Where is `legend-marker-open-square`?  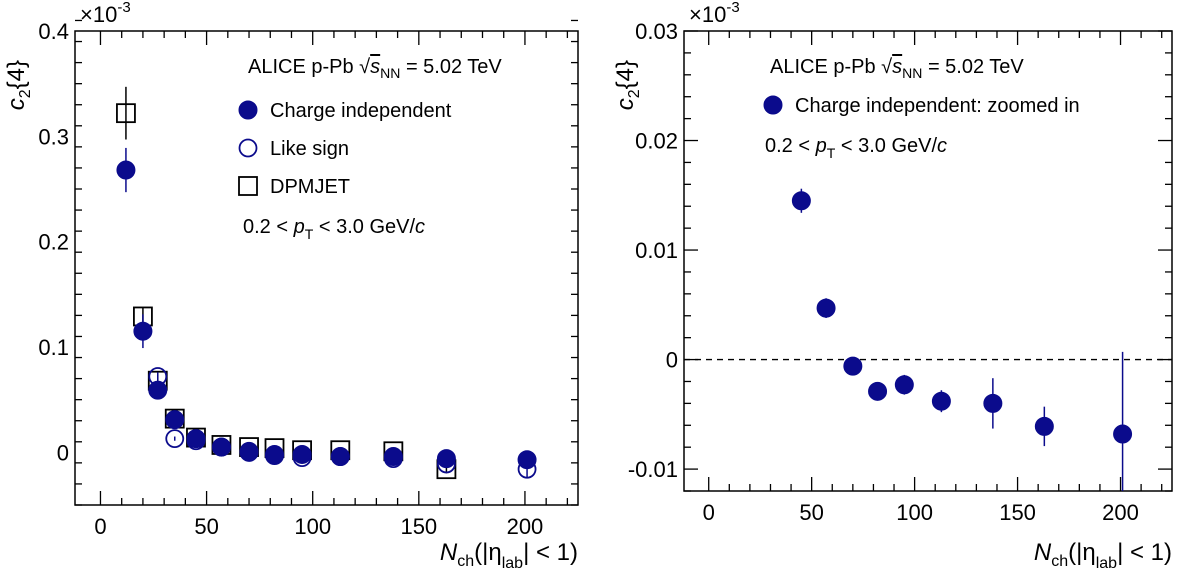
legend-marker-open-square is located at coordinates (248, 186).